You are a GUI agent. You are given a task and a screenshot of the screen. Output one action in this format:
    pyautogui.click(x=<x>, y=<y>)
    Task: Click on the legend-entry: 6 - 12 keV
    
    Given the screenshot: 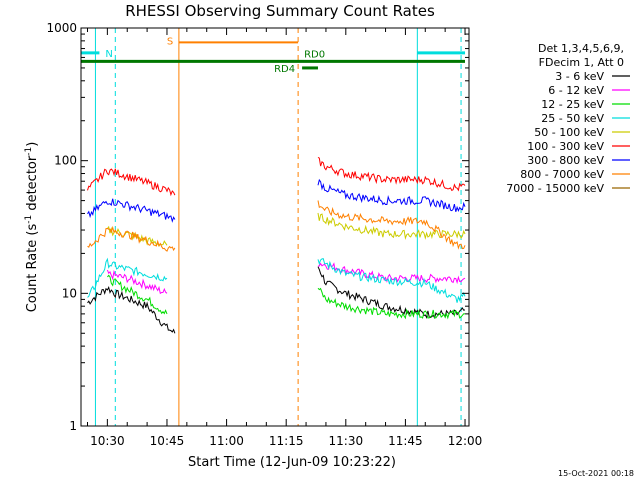 What is the action you would take?
    pyautogui.click(x=576, y=90)
    